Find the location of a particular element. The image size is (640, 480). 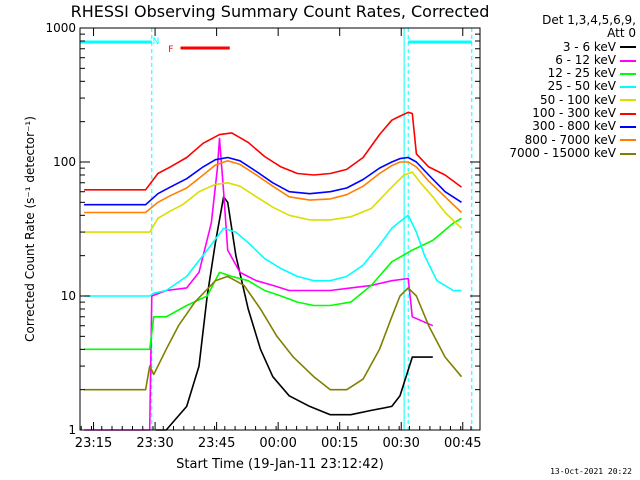

legend-header-line-1: Det 1,3,4,5,6,9, is located at coordinates (589, 20).